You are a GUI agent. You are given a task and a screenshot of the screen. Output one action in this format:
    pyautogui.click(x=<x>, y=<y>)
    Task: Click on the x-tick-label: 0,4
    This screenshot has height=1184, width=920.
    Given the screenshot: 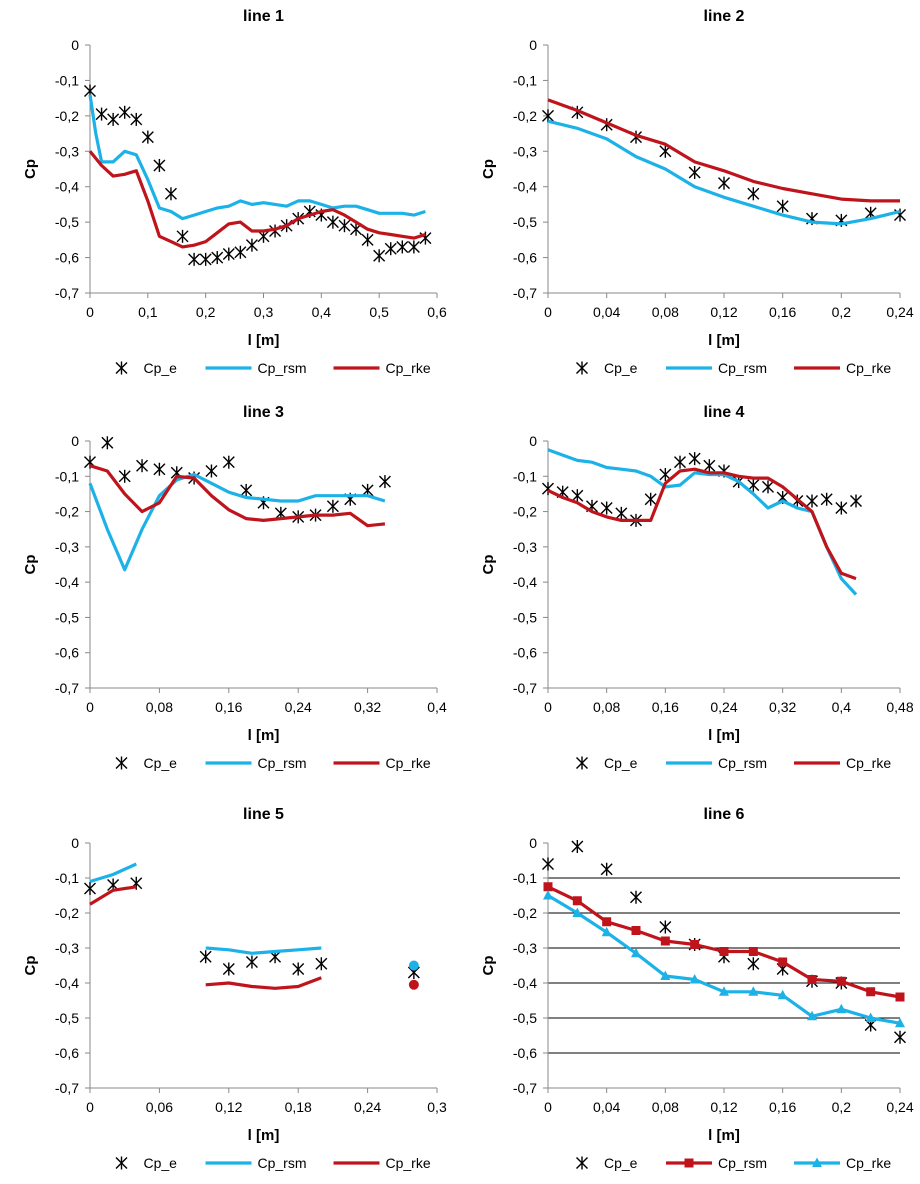 What is the action you would take?
    pyautogui.click(x=322, y=312)
    